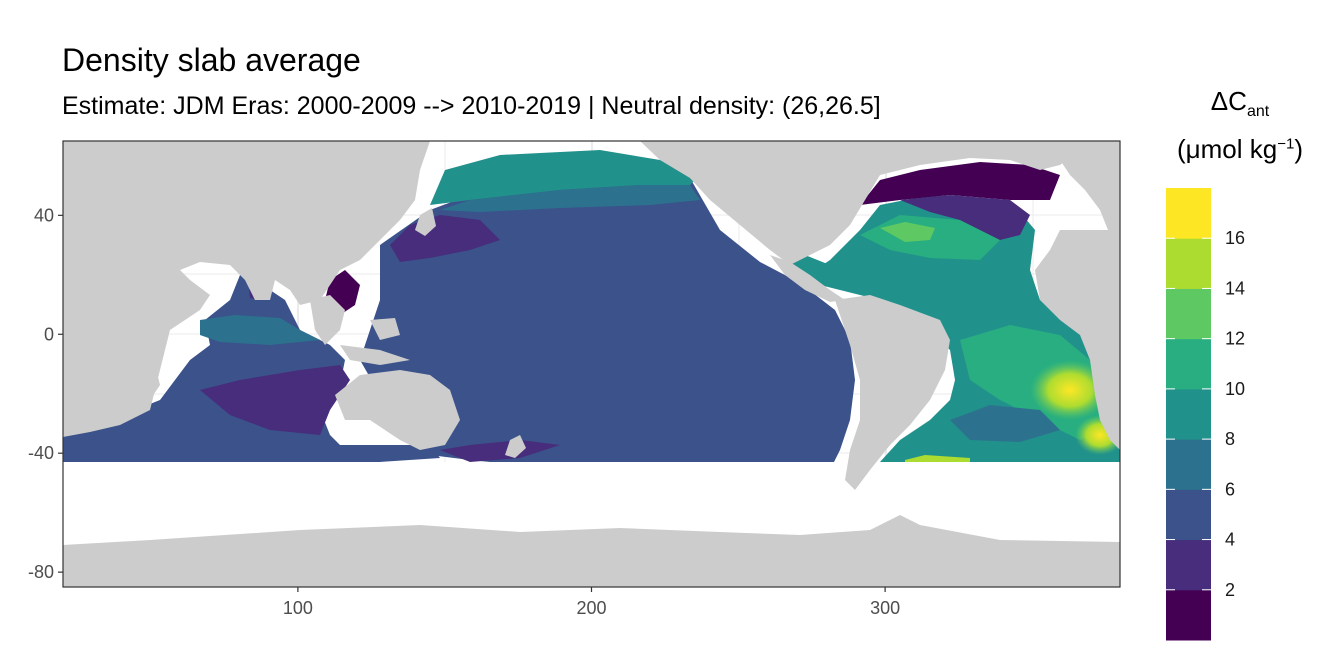 Image resolution: width=1344 pixels, height=672 pixels. Describe the element at coordinates (570, 198) in the screenshot. I see `north-pacific-dark-teal-band` at that location.